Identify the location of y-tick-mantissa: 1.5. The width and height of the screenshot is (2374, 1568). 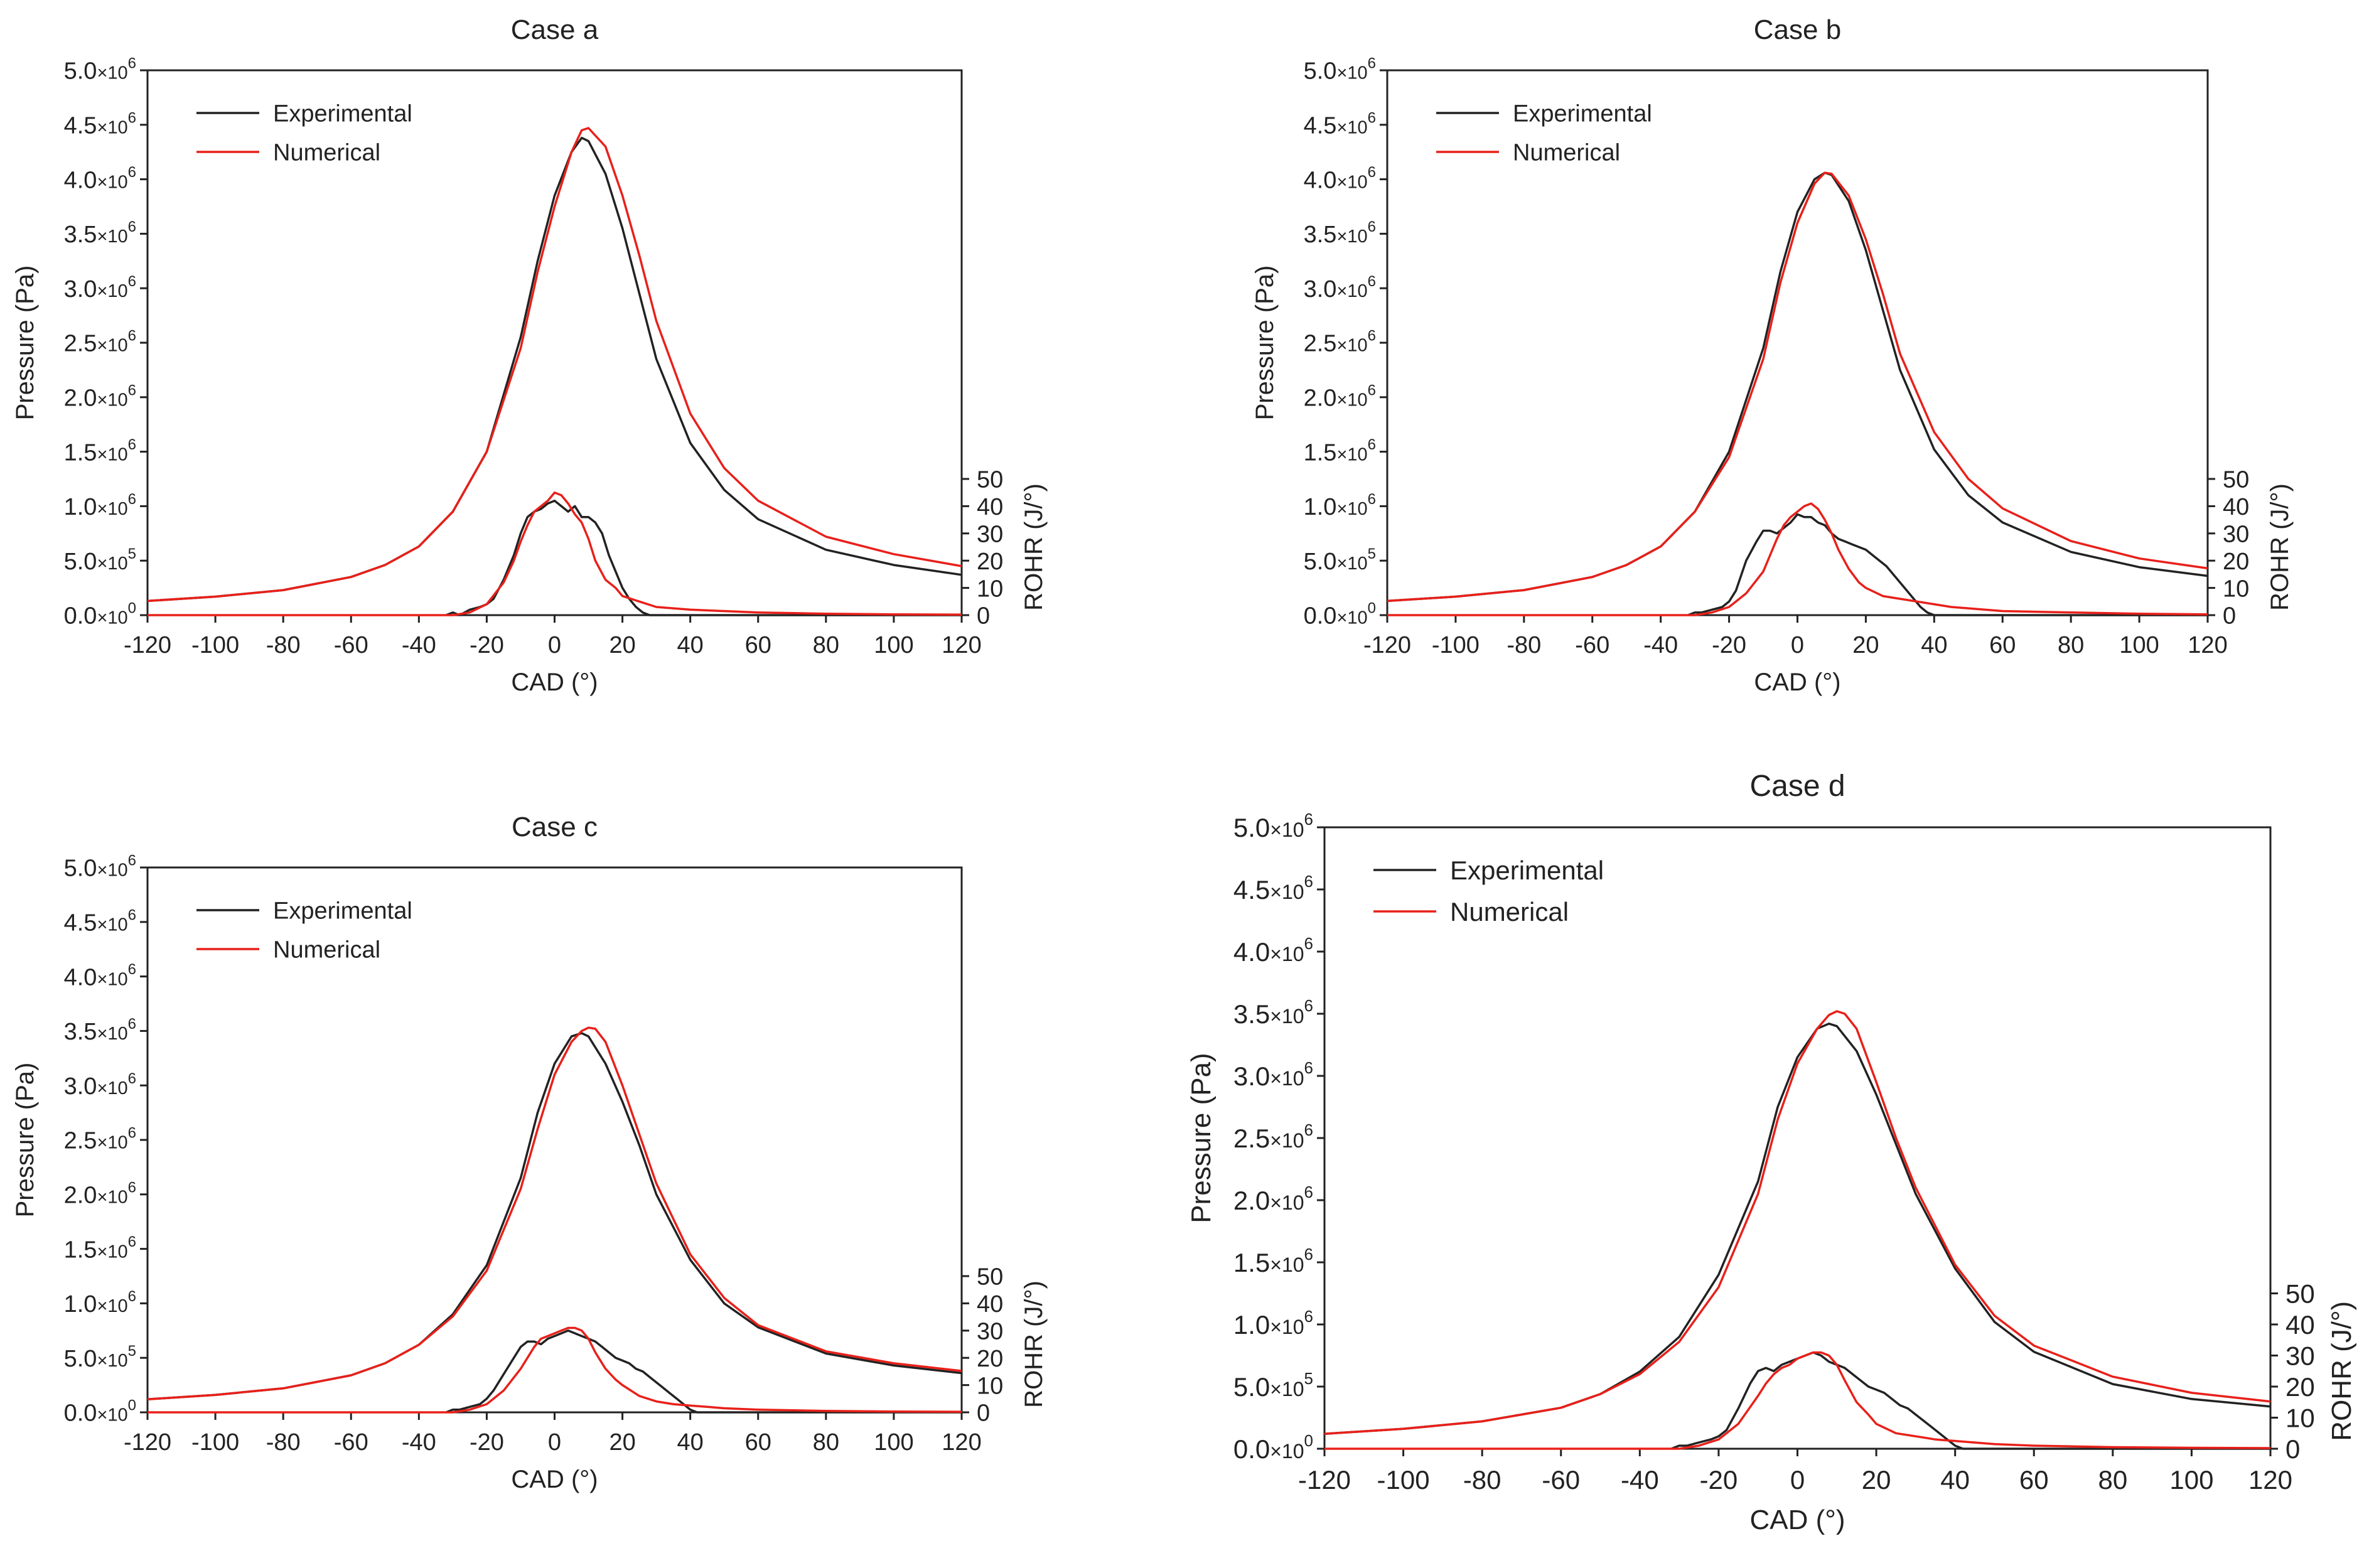
(1251, 1262).